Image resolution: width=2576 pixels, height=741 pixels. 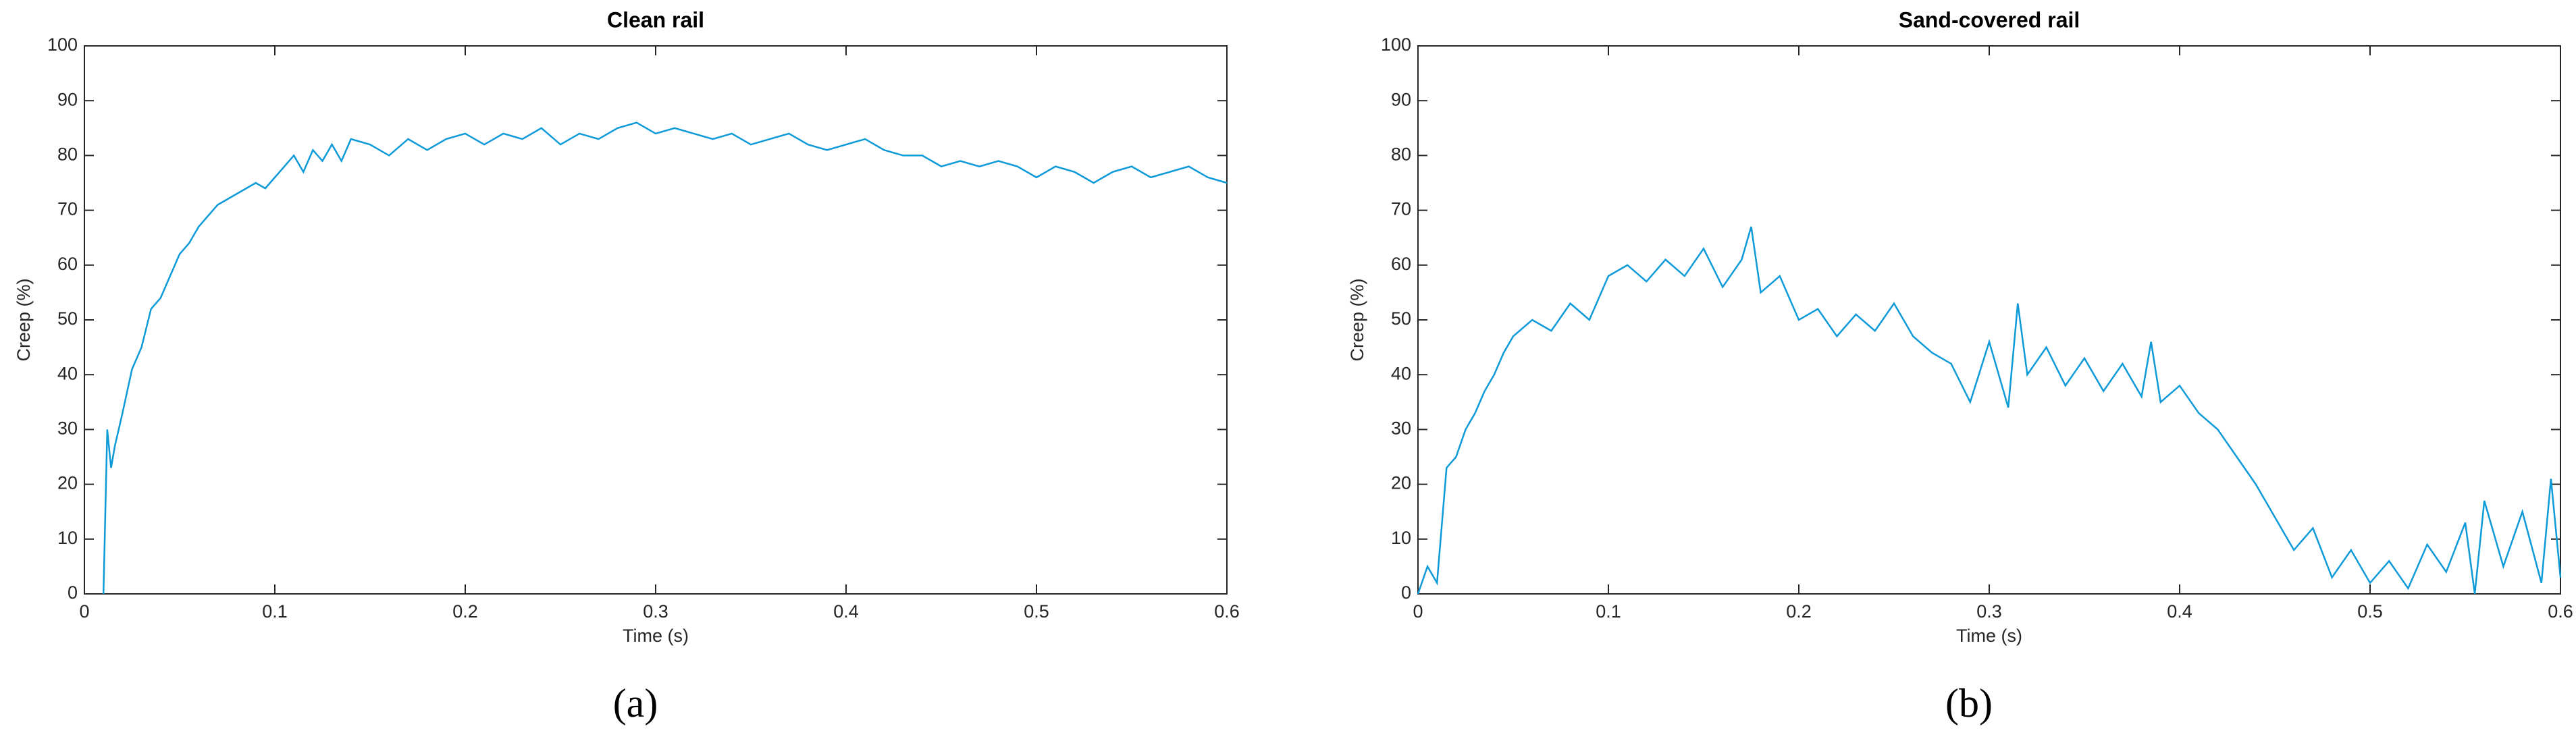 What do you see at coordinates (655, 19) in the screenshot?
I see `chart-title: Clean rail` at bounding box center [655, 19].